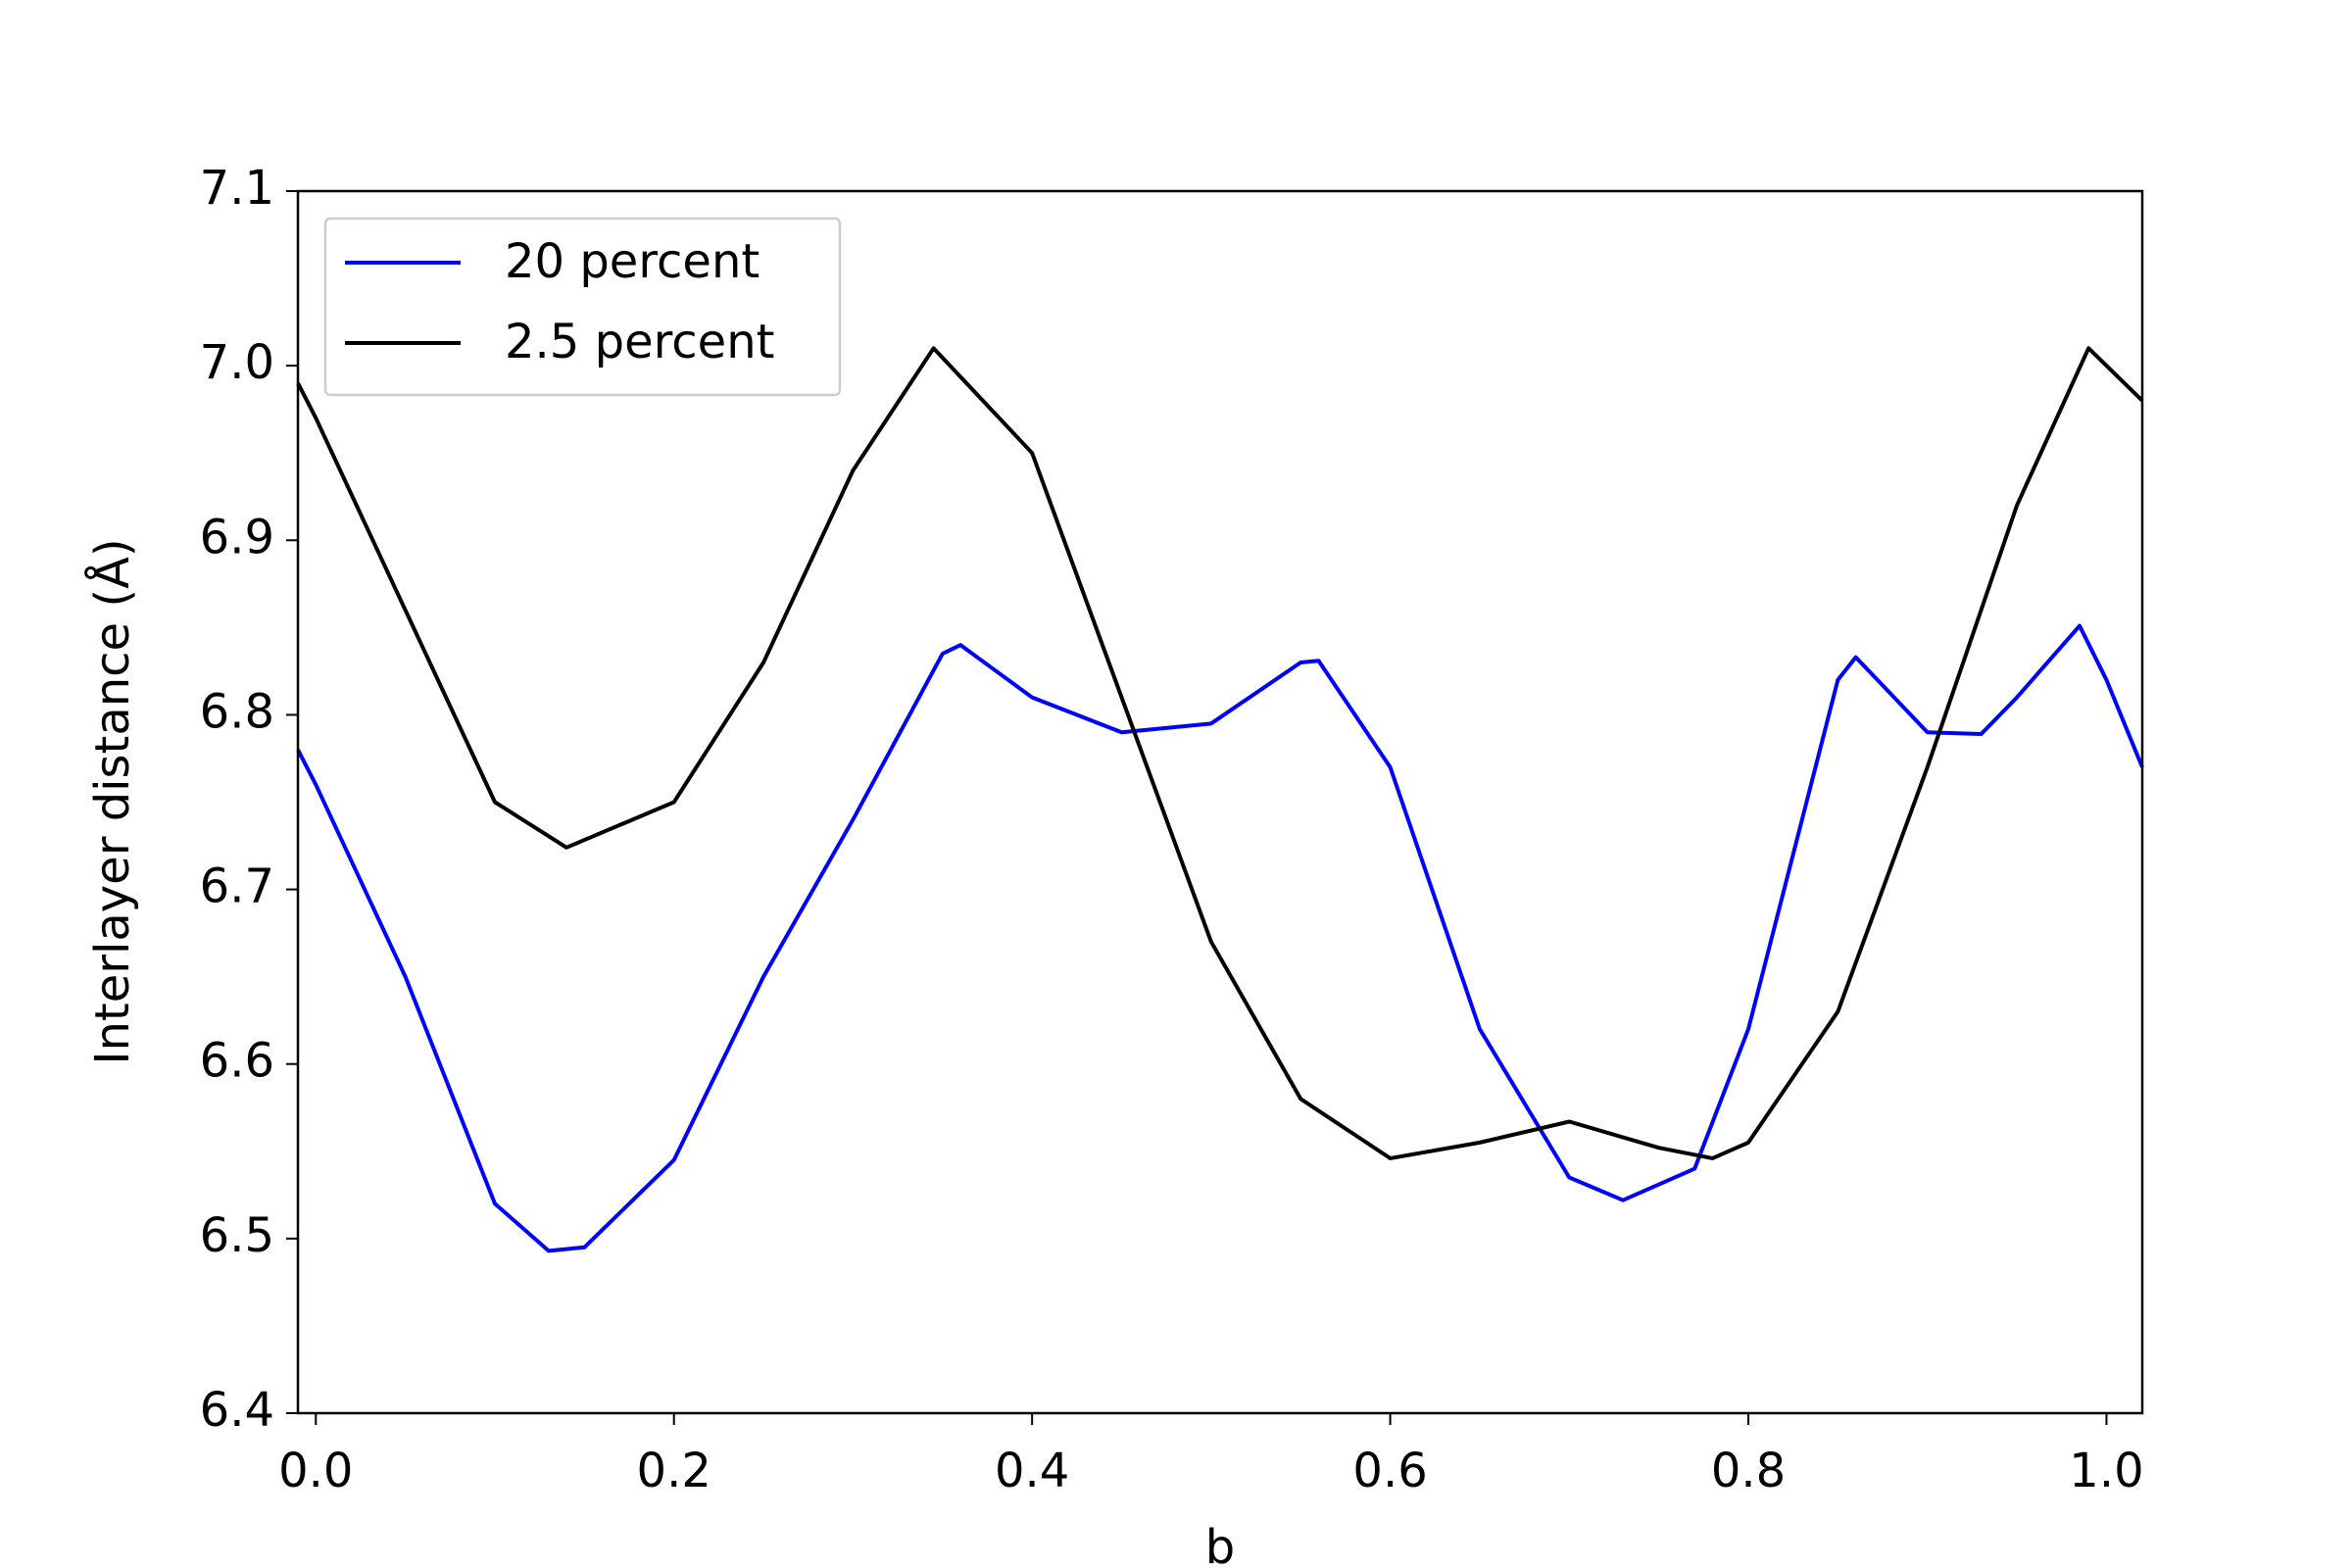 Image resolution: width=2352 pixels, height=1568 pixels. What do you see at coordinates (237, 1061) in the screenshot?
I see `y-tick-label: 6.6` at bounding box center [237, 1061].